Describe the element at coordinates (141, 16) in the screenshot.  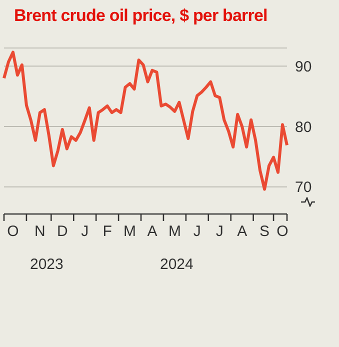
I see `chart-title: Brent crude oil price, $ per barrel` at that location.